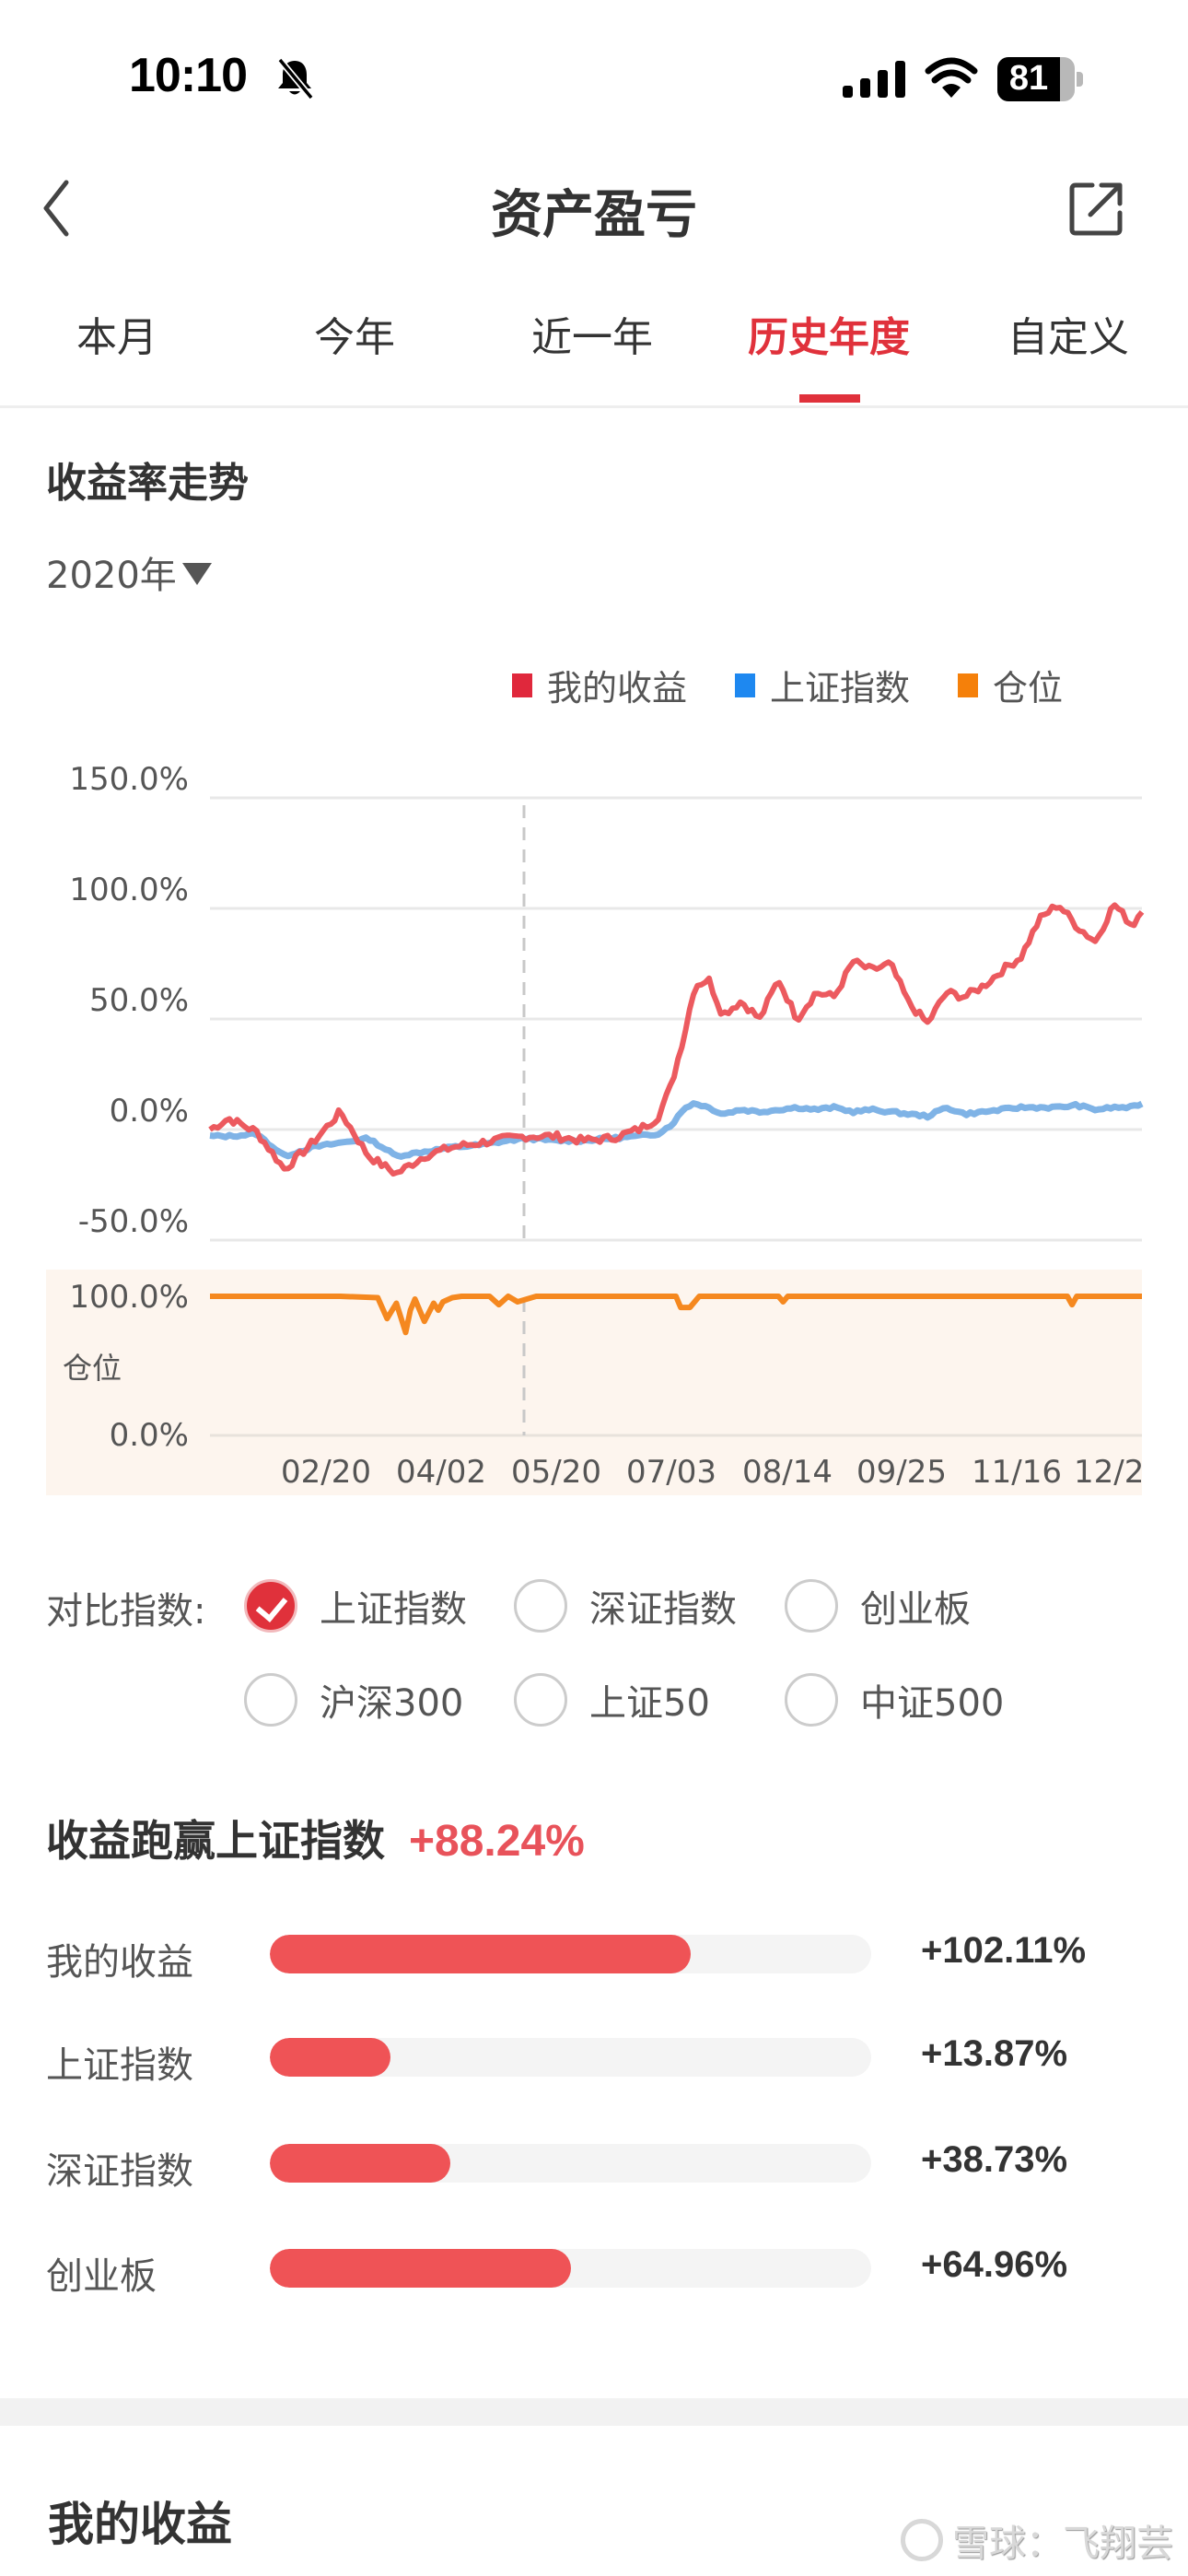  What do you see at coordinates (951, 77) in the screenshot?
I see `wifi-icon` at bounding box center [951, 77].